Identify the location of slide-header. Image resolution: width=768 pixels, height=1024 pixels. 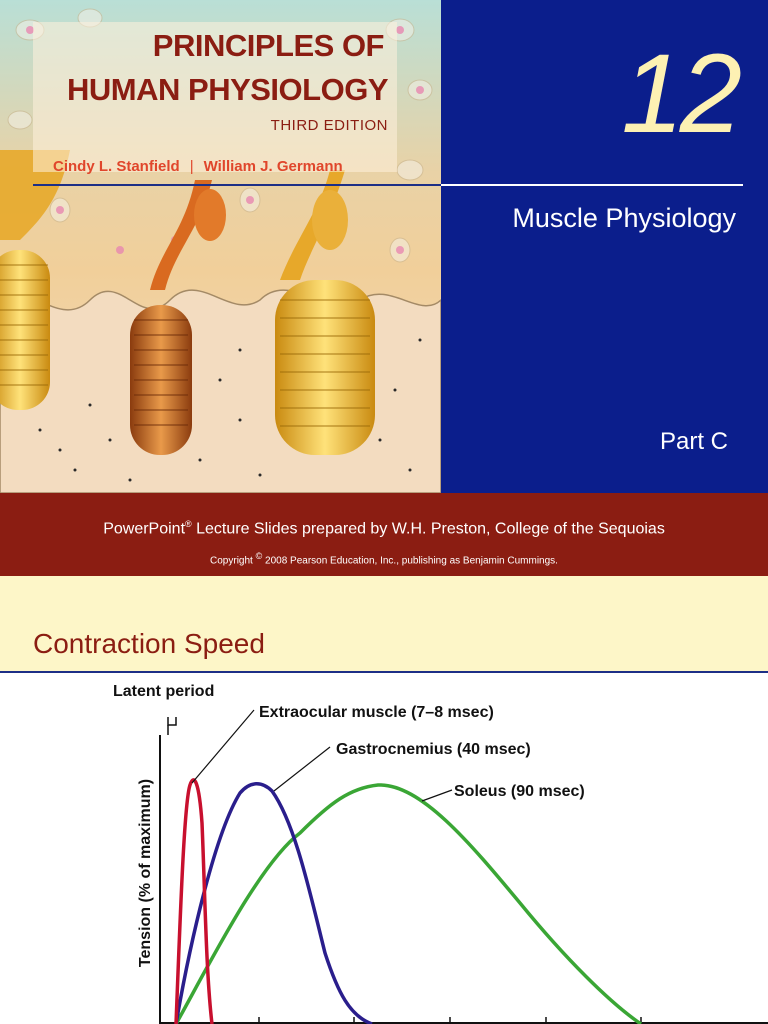
(384, 624).